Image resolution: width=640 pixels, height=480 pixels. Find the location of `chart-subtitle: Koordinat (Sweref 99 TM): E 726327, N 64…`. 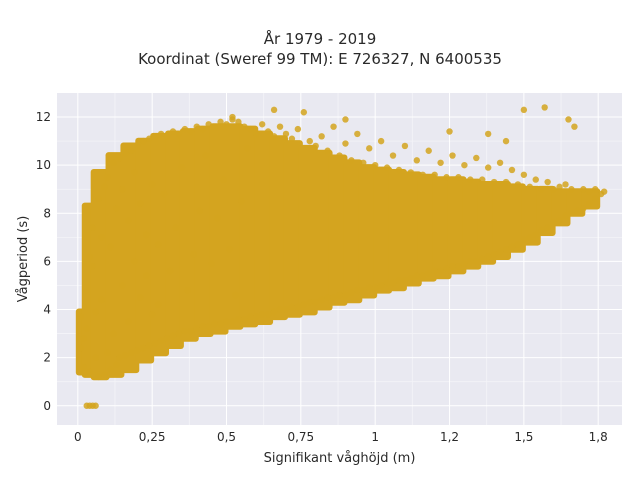

chart-subtitle: Koordinat (Sweref 99 TM): E 726327, N 64… is located at coordinates (320, 59).